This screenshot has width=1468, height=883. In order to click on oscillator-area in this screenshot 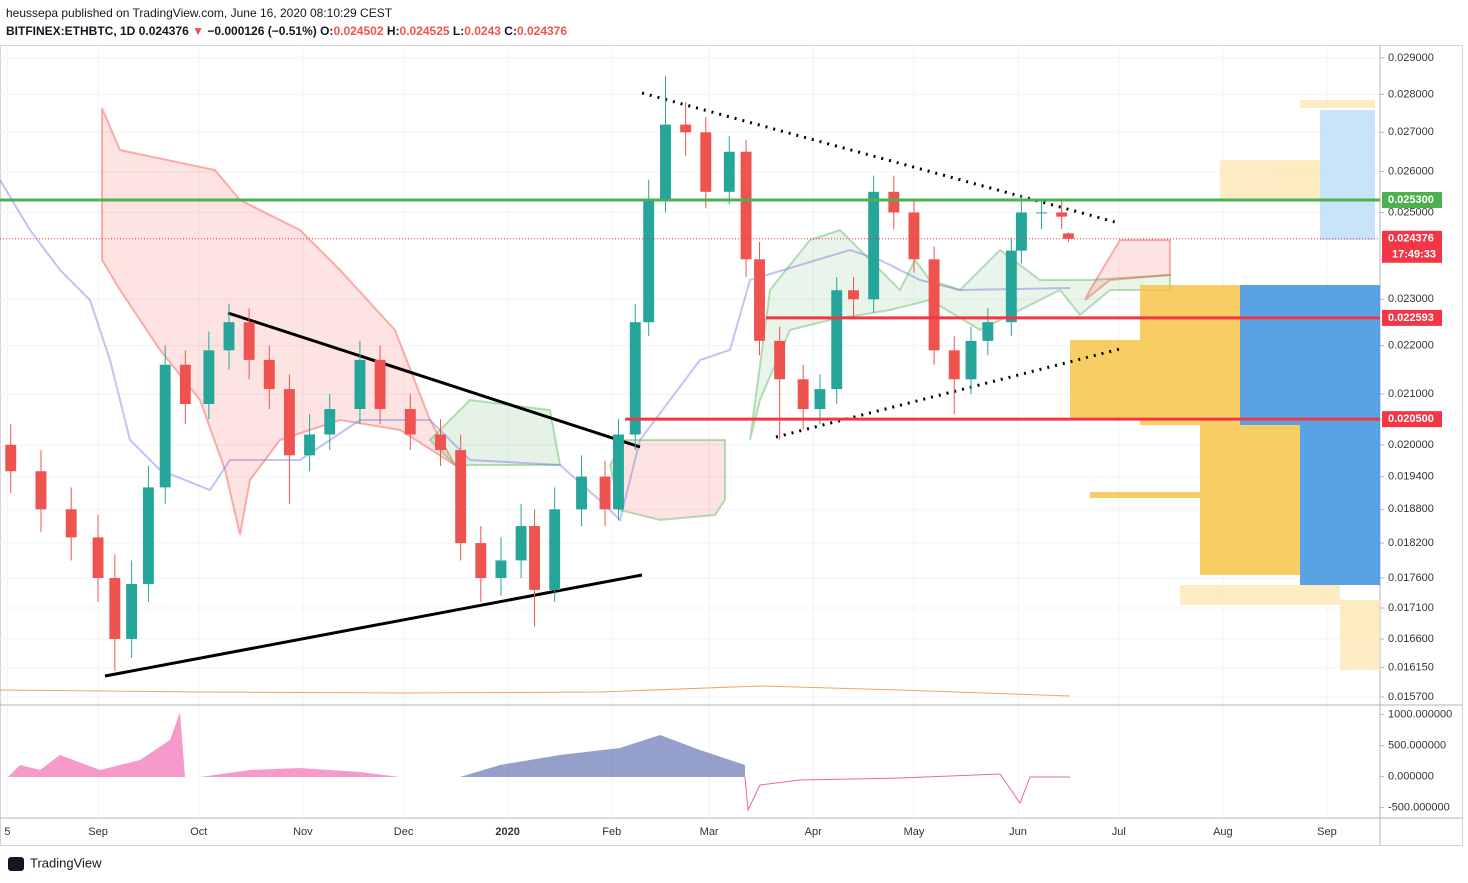, I will do `click(602, 756)`.